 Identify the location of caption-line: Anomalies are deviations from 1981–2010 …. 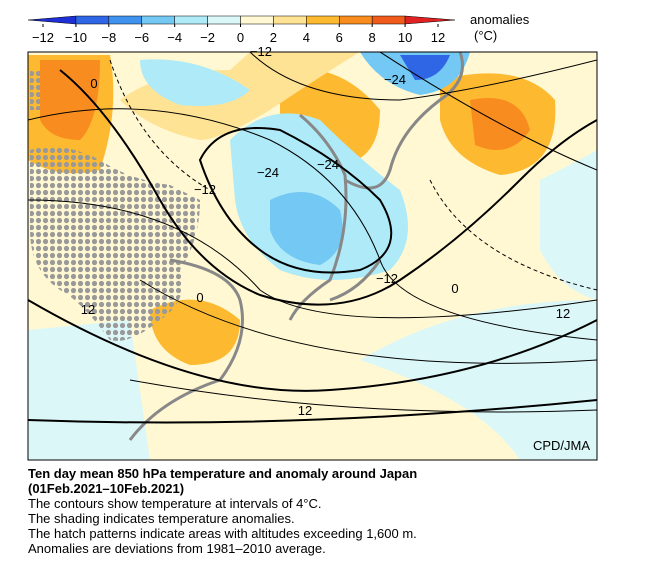
(177, 548).